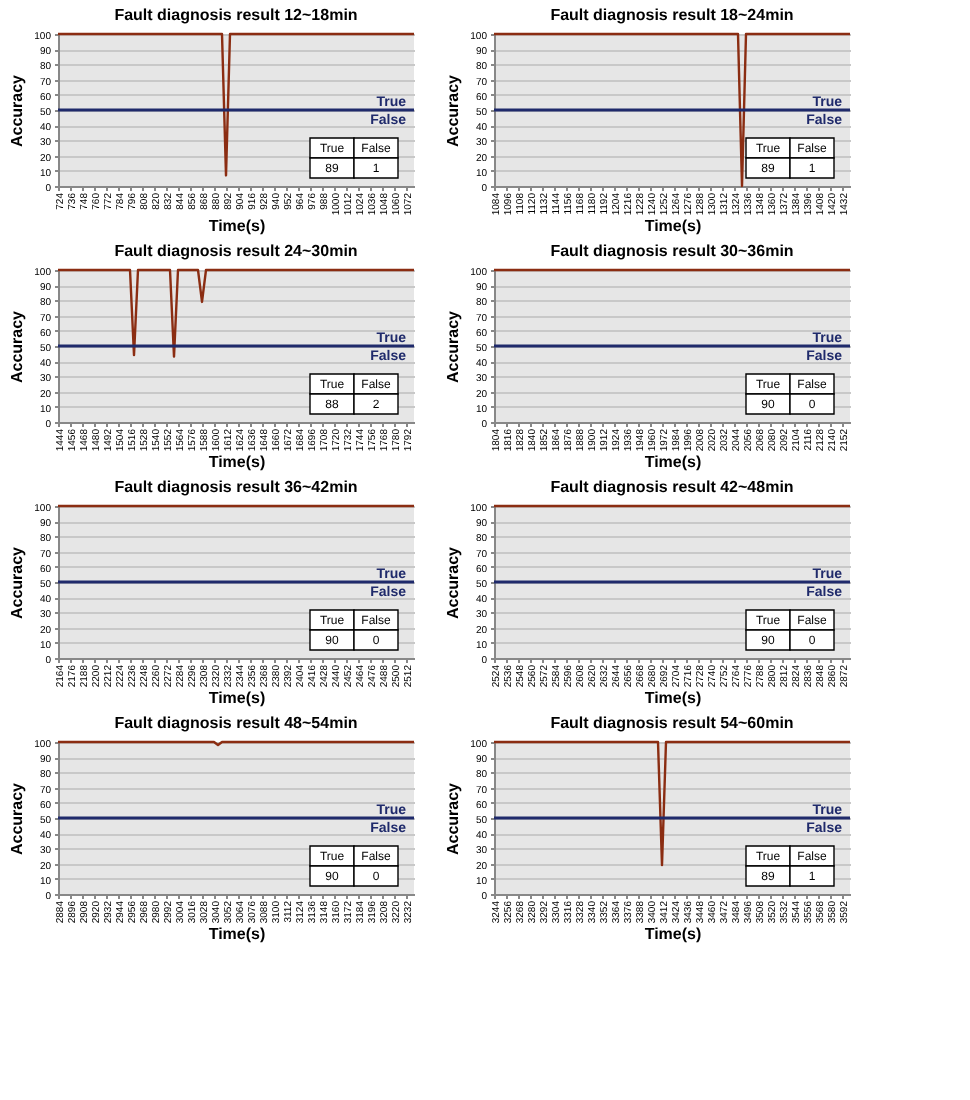 The height and width of the screenshot is (1100, 970). I want to click on chart-title: Fault diagnosis result 24~30min, so click(236, 251).